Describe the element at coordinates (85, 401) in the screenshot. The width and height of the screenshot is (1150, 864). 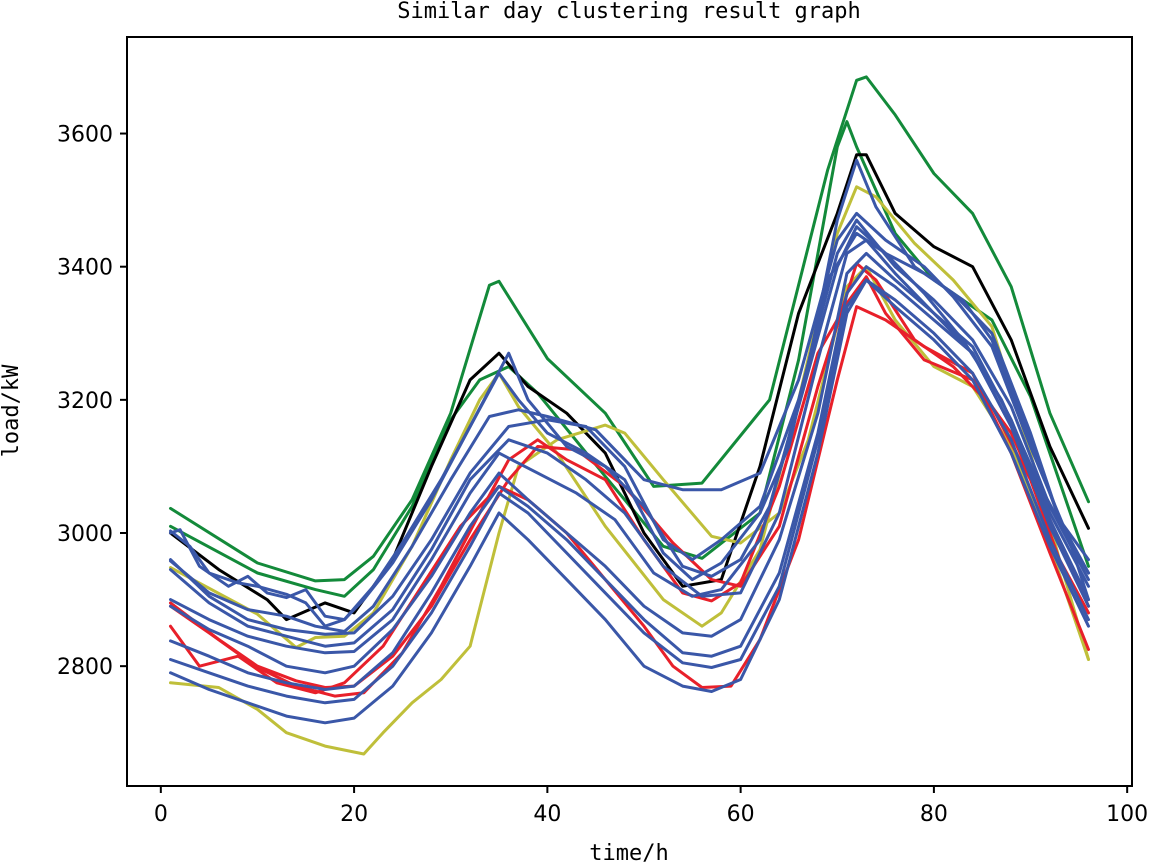
I see `y-tick-label: 3200` at that location.